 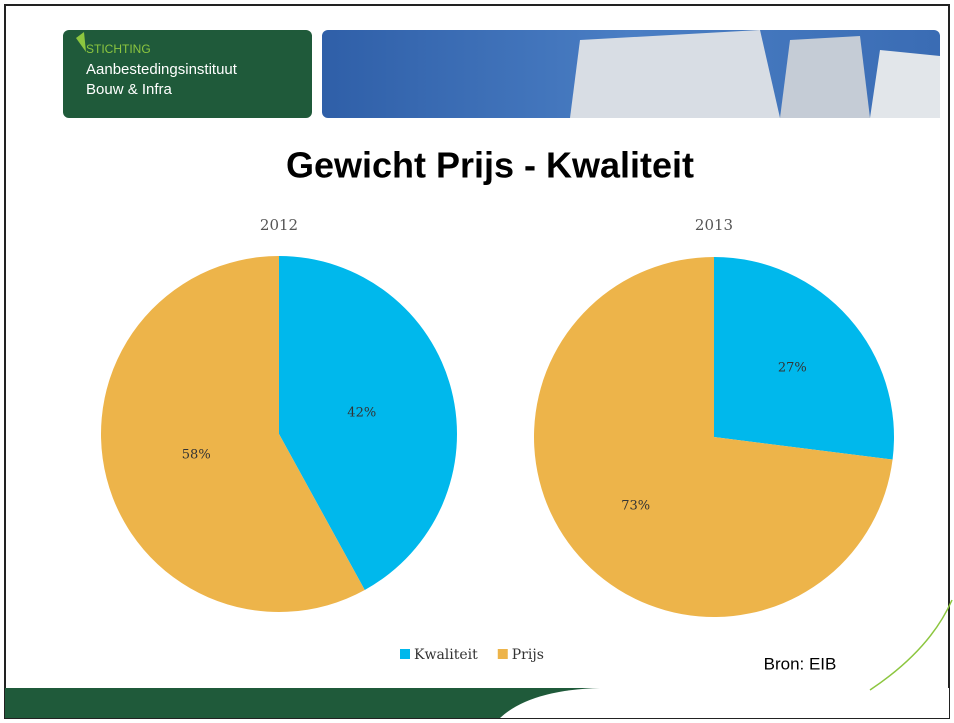 What do you see at coordinates (118, 49) in the screenshot?
I see `logo-label: STICHTING` at bounding box center [118, 49].